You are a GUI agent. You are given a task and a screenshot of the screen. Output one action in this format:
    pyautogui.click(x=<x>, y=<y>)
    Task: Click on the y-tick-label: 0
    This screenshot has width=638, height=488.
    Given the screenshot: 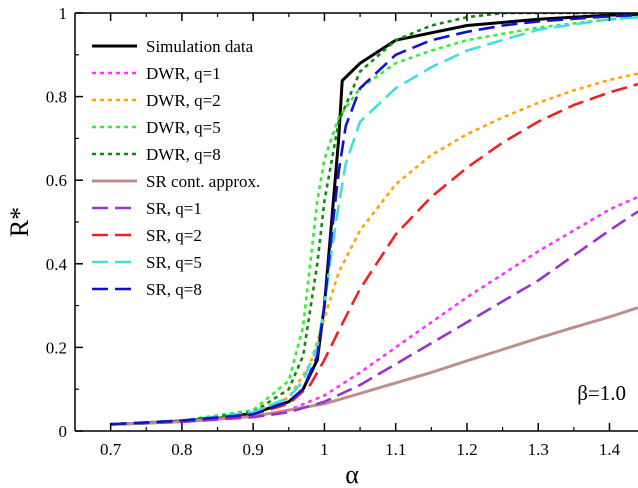 What is the action you would take?
    pyautogui.click(x=63, y=431)
    